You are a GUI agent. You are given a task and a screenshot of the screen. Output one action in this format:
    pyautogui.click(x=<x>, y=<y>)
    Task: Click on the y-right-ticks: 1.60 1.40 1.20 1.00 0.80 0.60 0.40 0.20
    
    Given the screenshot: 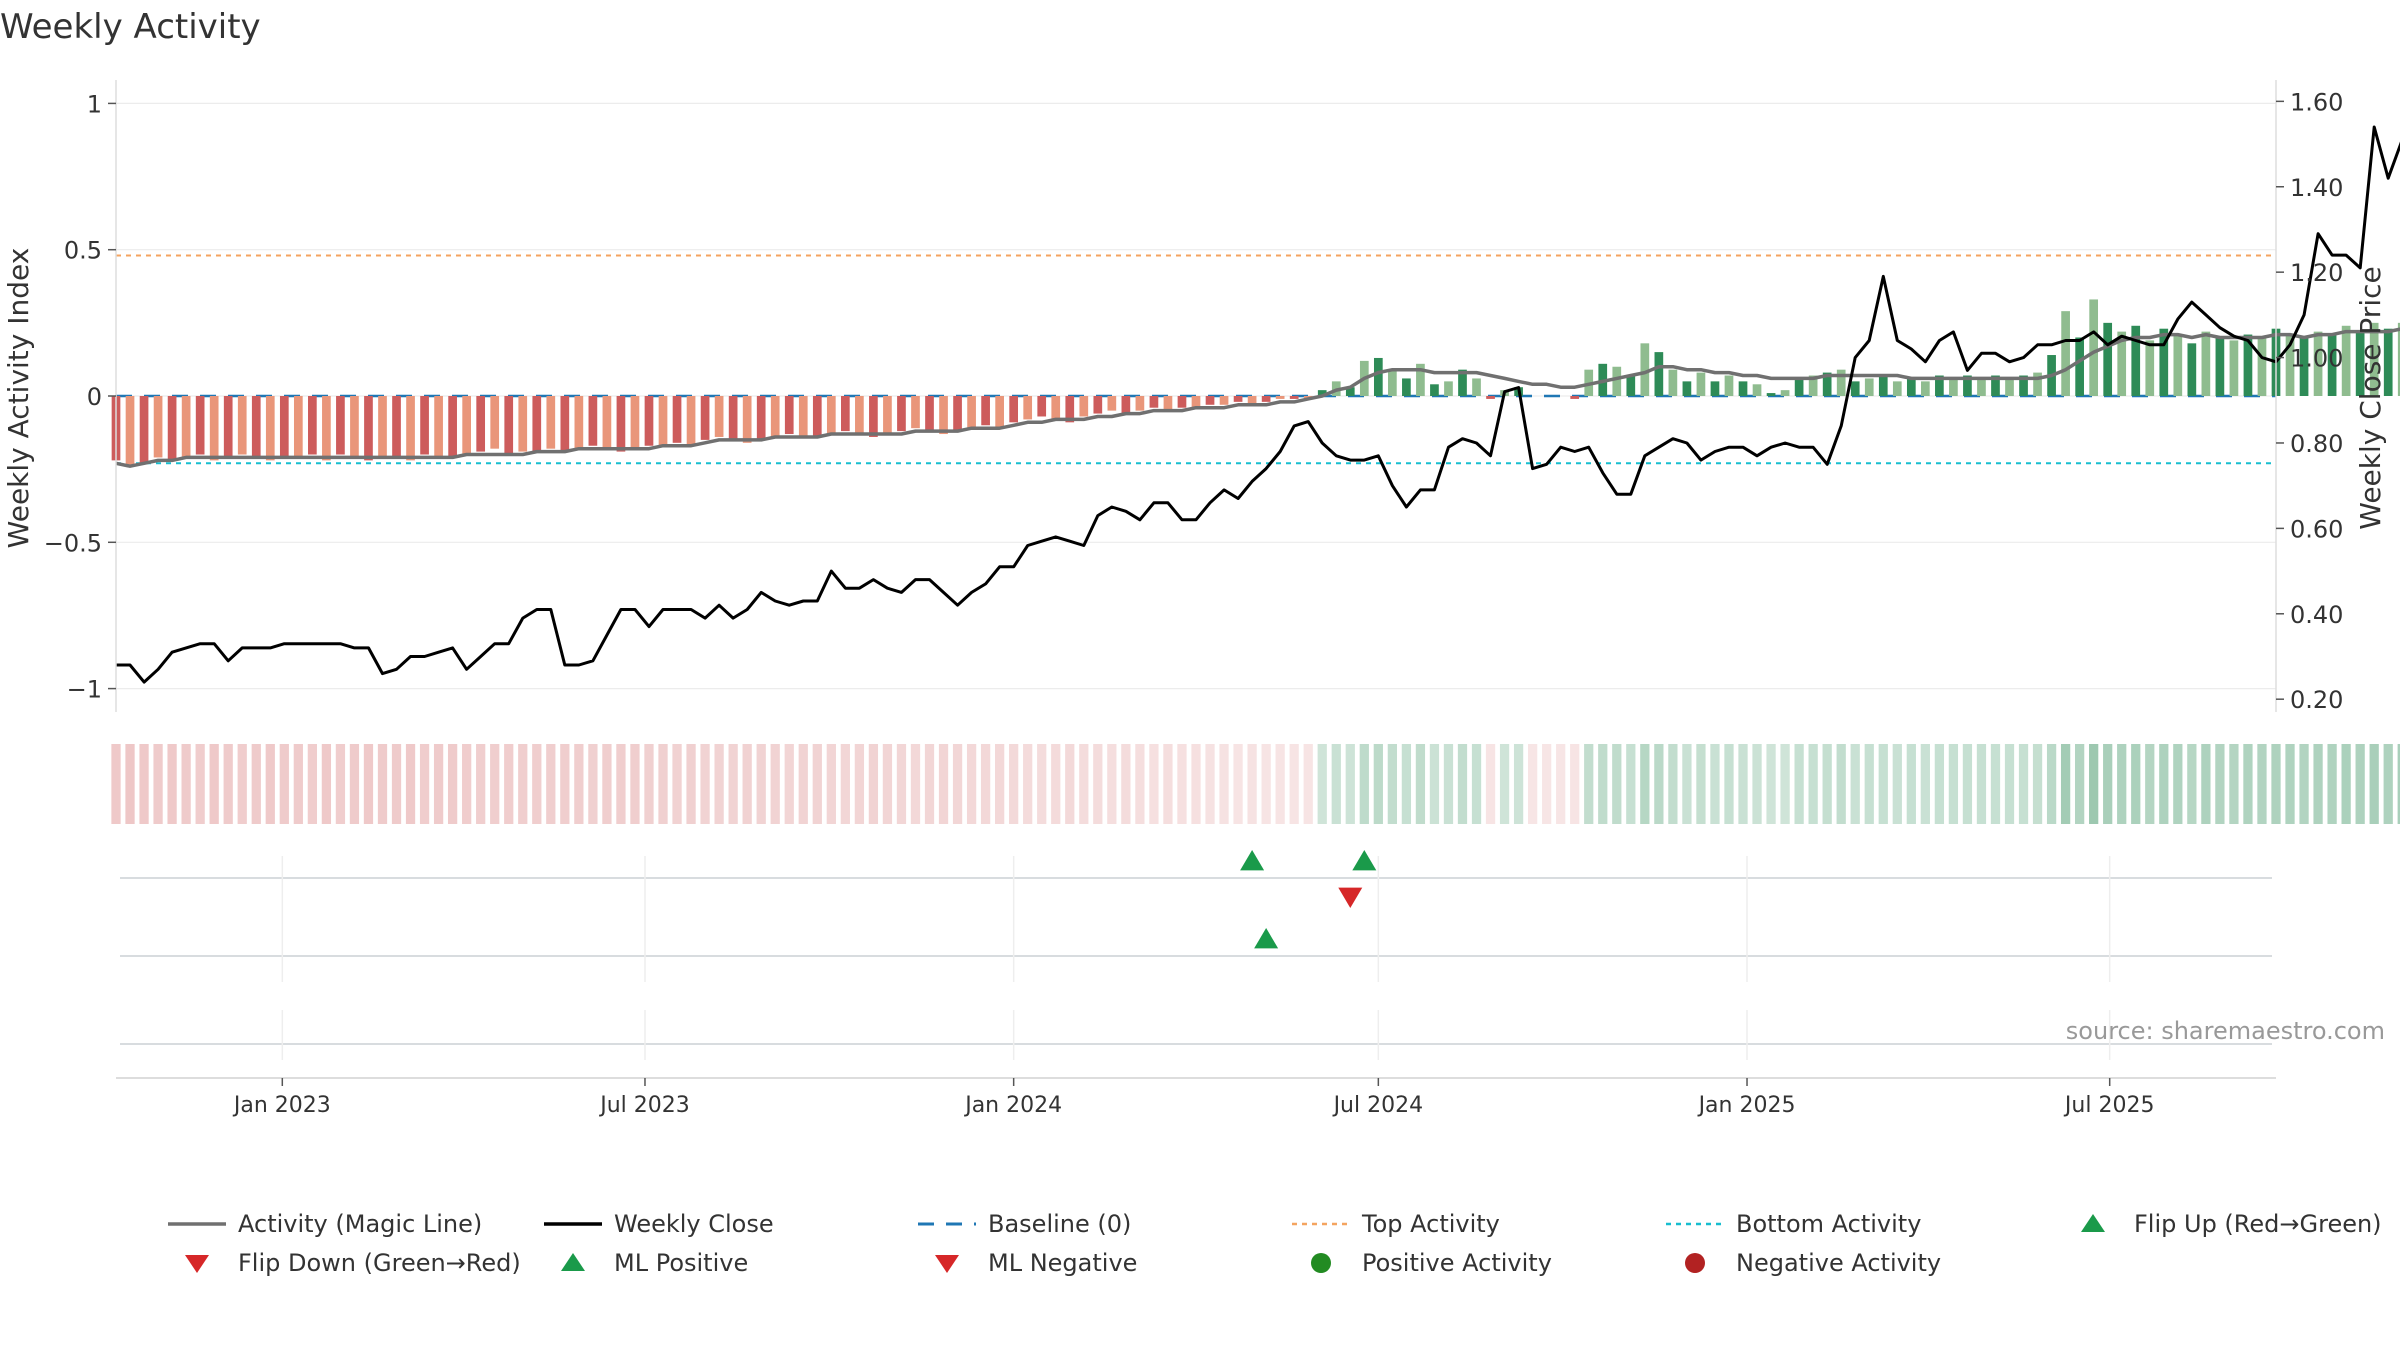 What is the action you would take?
    pyautogui.click(x=2309, y=401)
    